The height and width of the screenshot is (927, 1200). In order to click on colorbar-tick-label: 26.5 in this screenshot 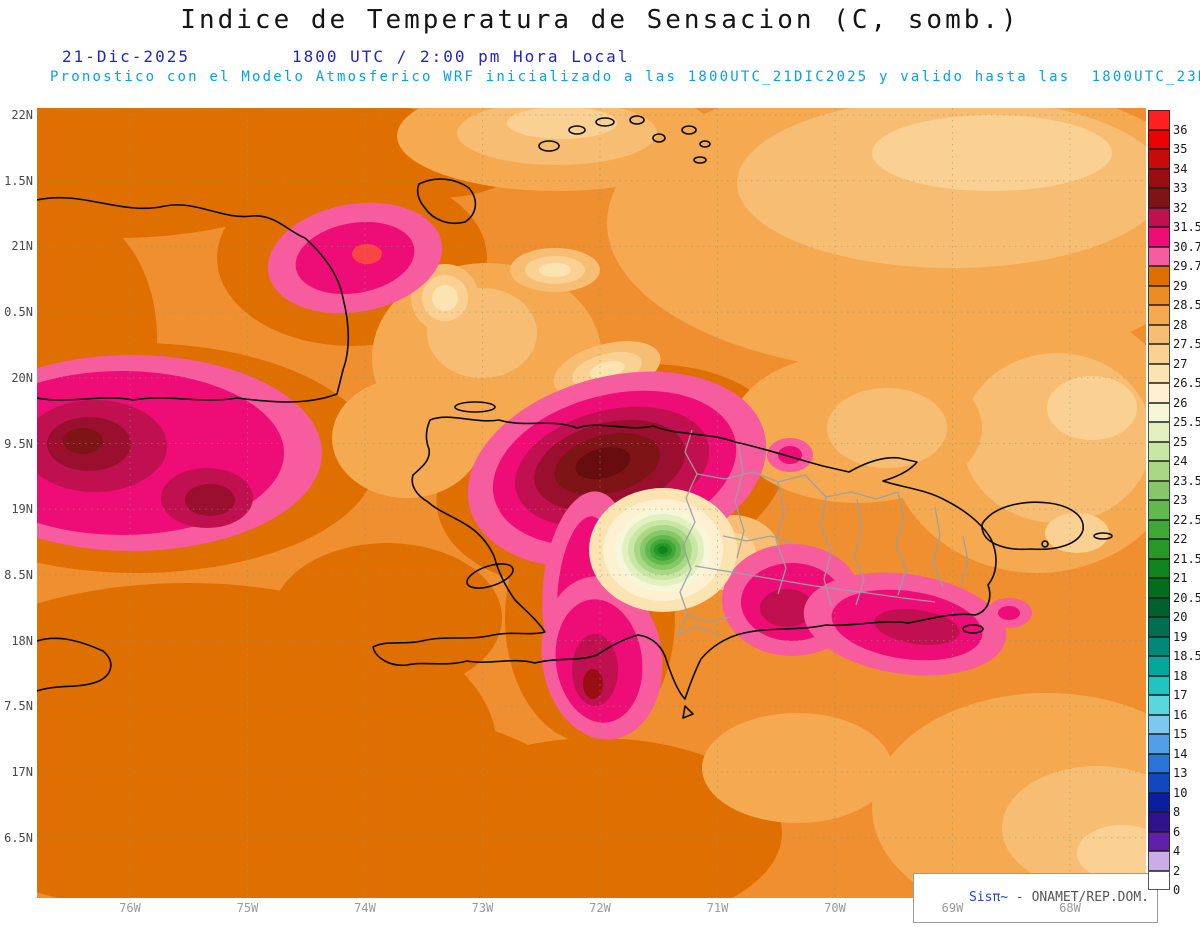, I will do `click(1186, 383)`.